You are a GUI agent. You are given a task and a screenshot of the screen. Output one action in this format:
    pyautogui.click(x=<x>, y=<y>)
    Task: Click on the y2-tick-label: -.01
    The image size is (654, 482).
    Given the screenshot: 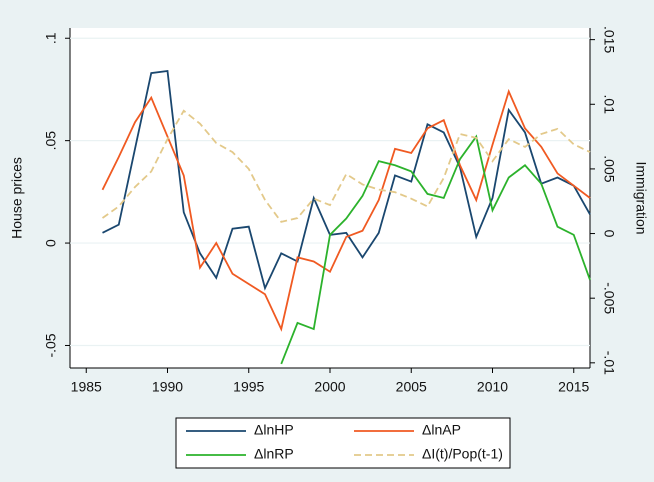 What is the action you would take?
    pyautogui.click(x=609, y=363)
    